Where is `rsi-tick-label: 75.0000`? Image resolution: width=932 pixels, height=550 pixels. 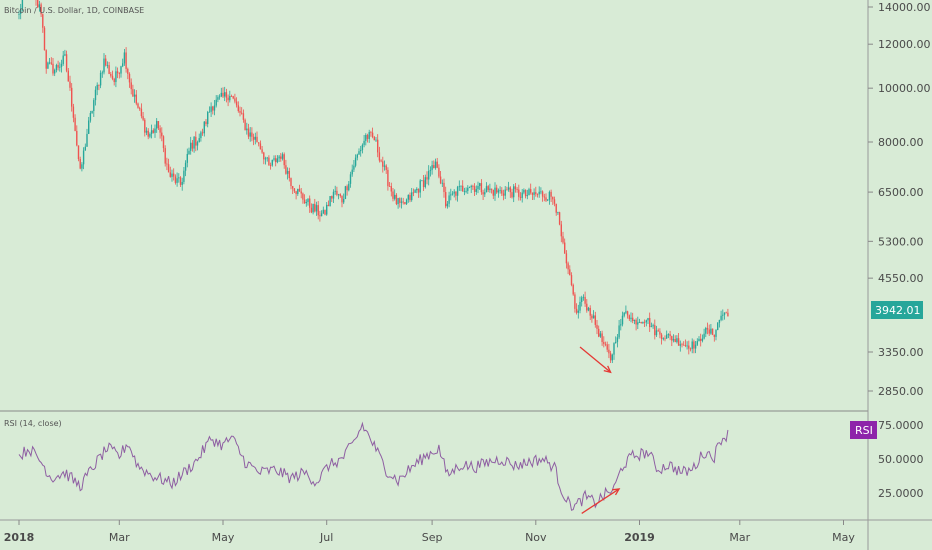
rsi-tick-label: 75.0000 is located at coordinates (901, 425).